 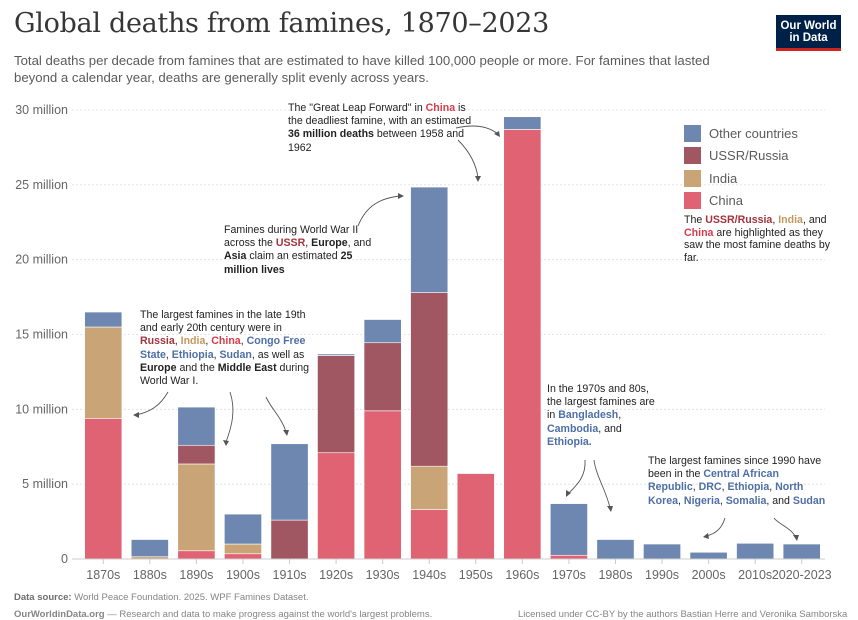 What do you see at coordinates (41, 260) in the screenshot?
I see `y-tick-label: 20 million` at bounding box center [41, 260].